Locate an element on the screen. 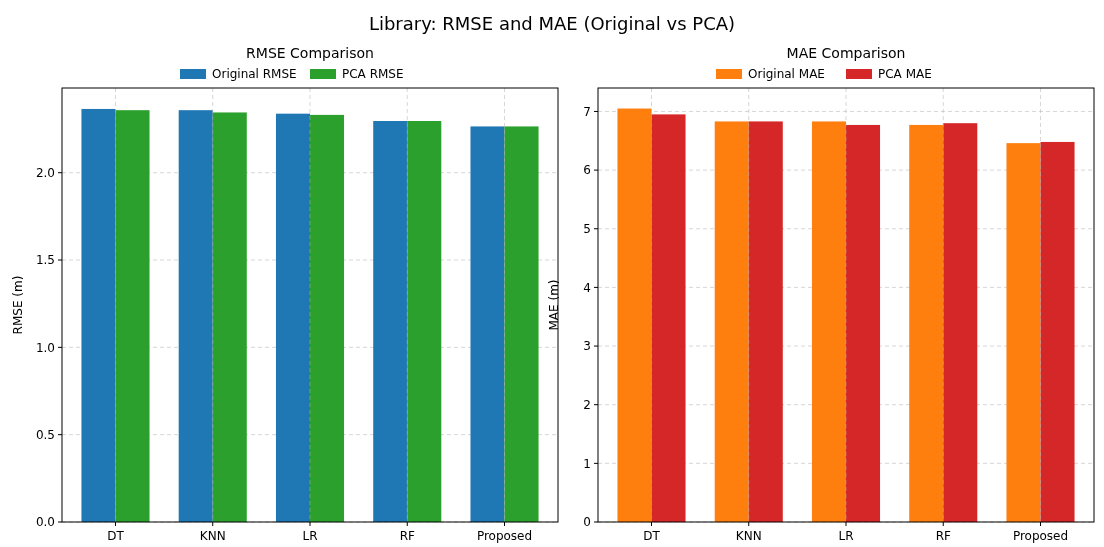 The image size is (1104, 547). y-tick-label: 1.5 is located at coordinates (45, 260).